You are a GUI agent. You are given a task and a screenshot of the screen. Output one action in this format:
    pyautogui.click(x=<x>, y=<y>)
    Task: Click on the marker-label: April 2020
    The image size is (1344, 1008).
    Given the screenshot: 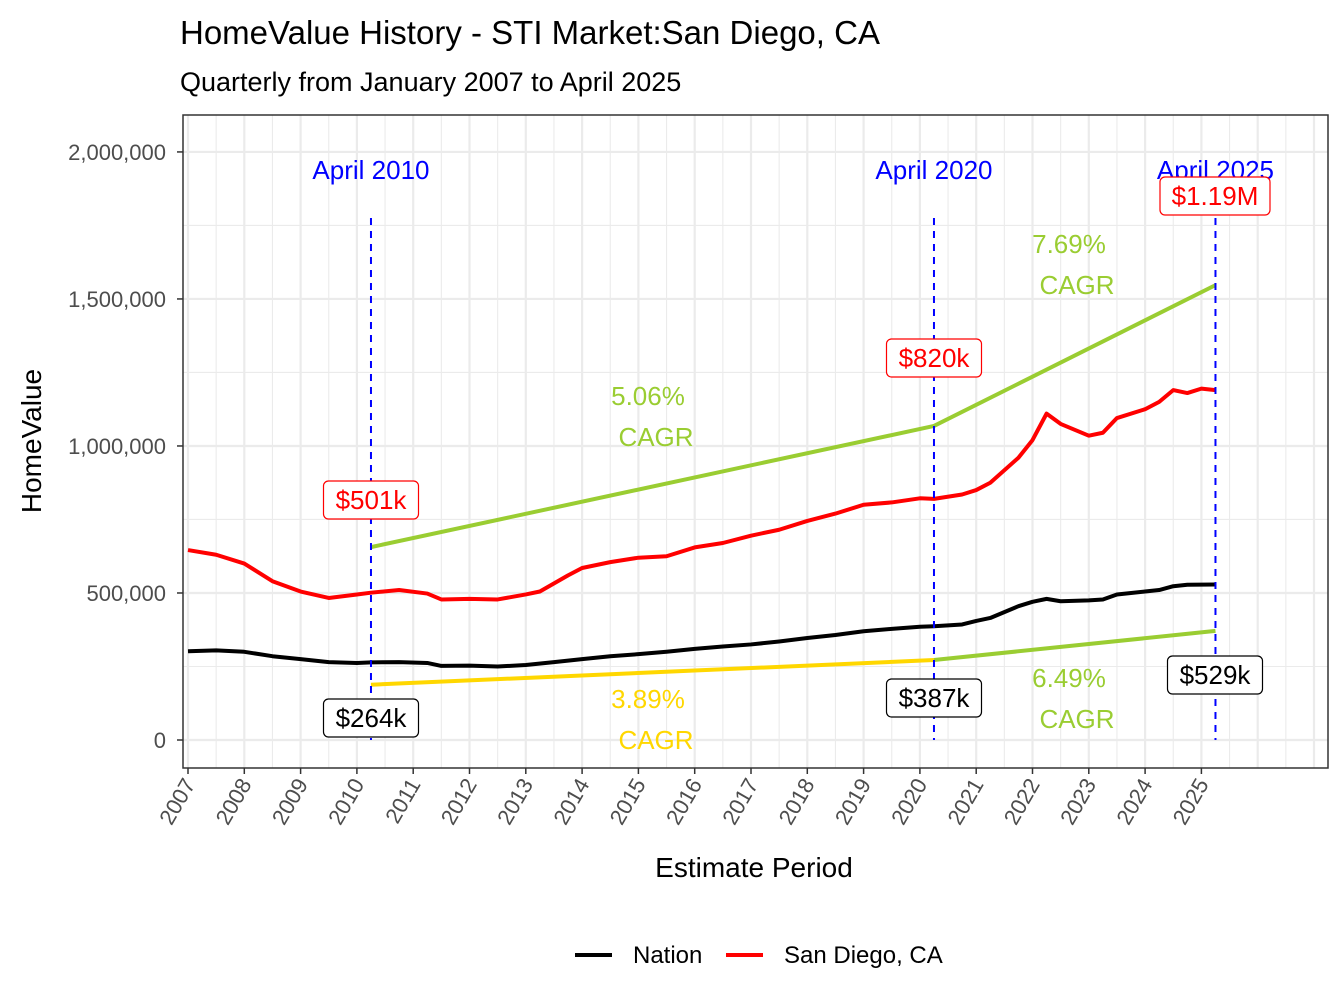 What is the action you would take?
    pyautogui.click(x=933, y=170)
    